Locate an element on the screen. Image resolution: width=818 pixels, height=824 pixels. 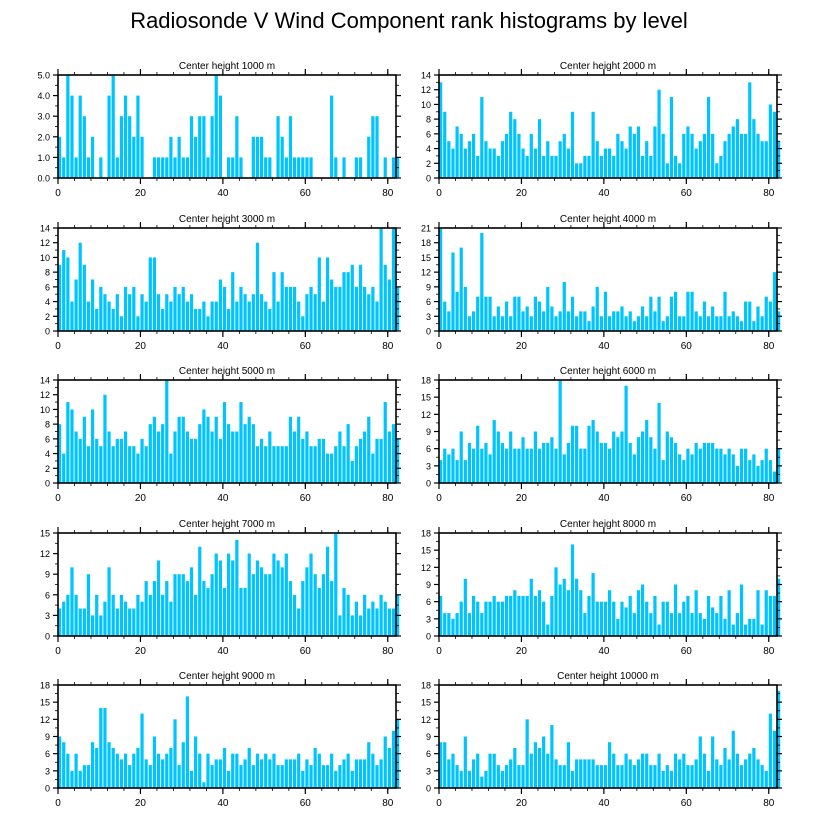
x-tick-label: 0 is located at coordinates (439, 651).